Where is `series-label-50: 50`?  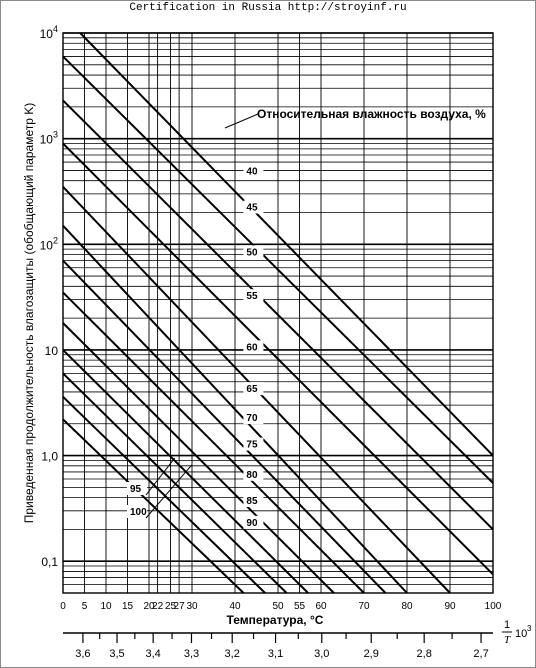
series-label-50: 50 is located at coordinates (252, 252).